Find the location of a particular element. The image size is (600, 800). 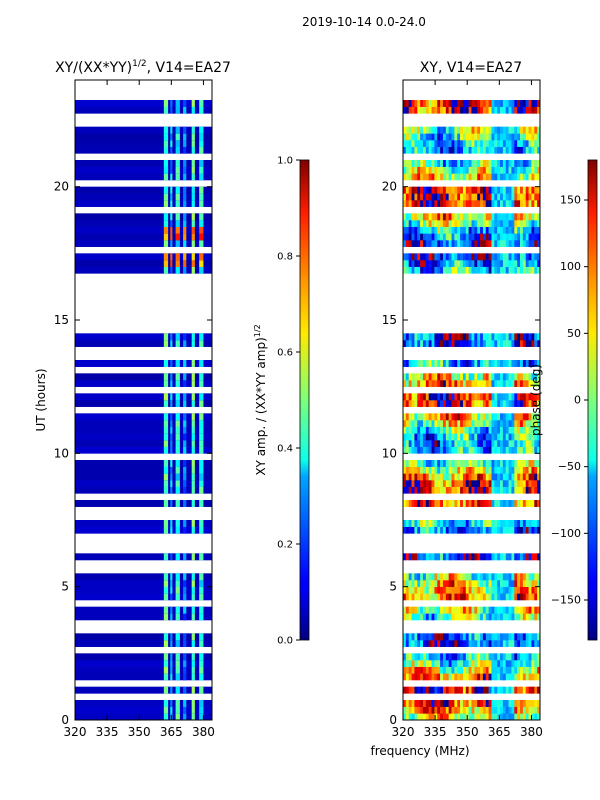

amplitude-row is located at coordinates (143, 383).